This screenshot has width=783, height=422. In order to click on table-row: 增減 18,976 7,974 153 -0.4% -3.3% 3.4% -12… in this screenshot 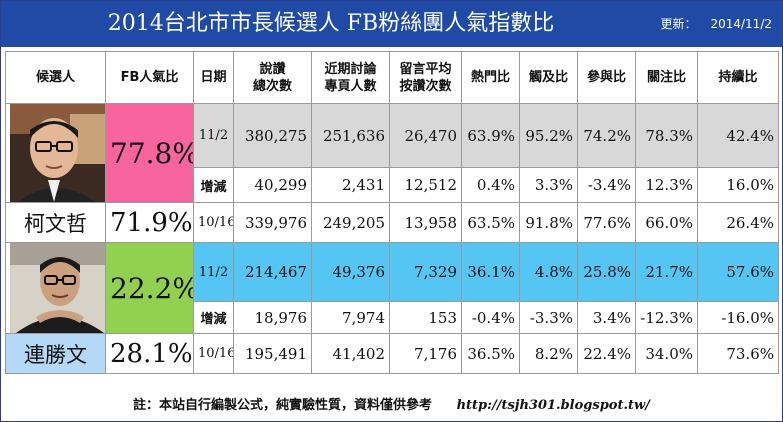, I will do `click(392, 317)`.